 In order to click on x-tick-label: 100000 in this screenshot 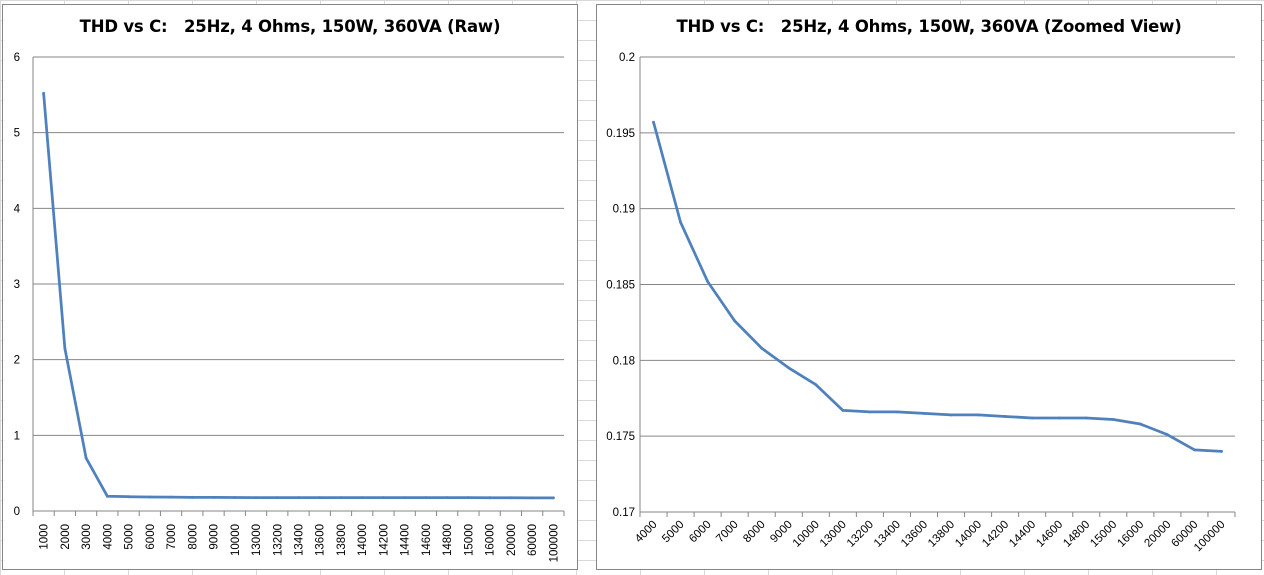, I will do `click(554, 543)`.